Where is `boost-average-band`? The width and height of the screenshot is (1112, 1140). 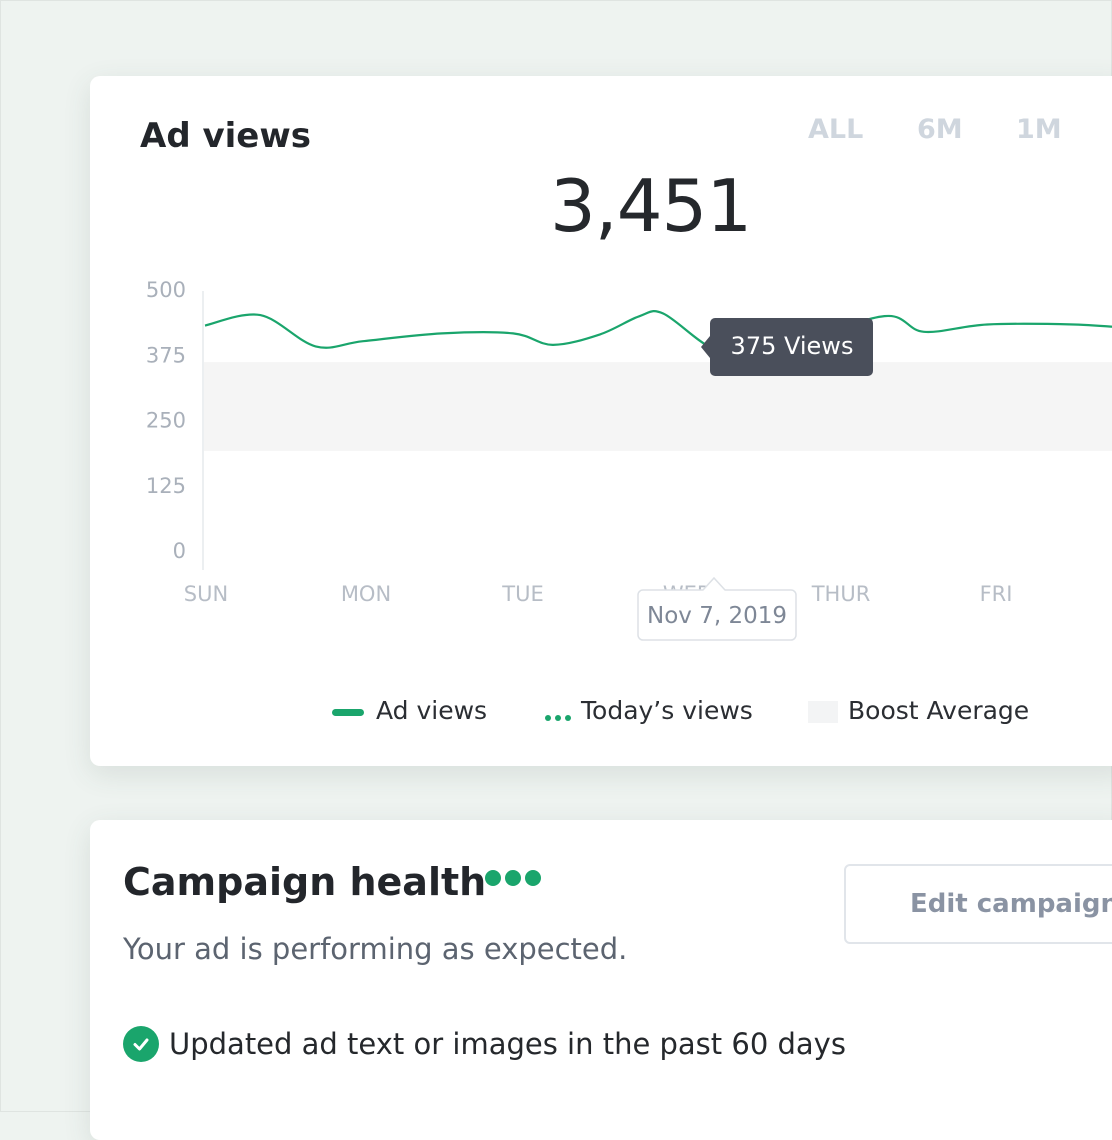 boost-average-band is located at coordinates (658, 406).